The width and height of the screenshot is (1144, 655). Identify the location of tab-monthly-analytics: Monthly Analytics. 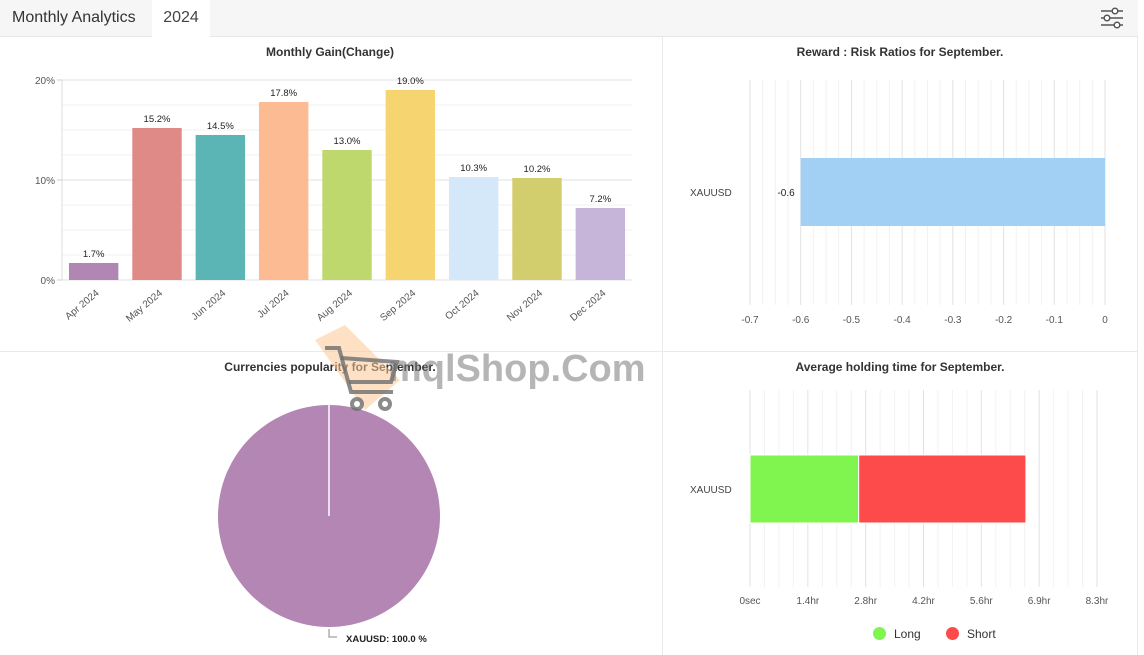
(74, 17).